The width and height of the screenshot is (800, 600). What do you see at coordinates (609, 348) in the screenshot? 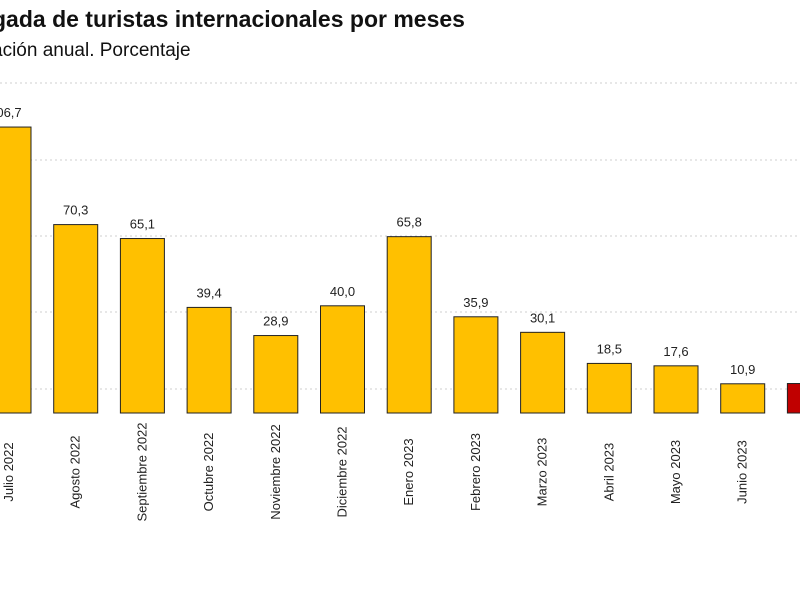
I see `value-label: 18,5` at bounding box center [609, 348].